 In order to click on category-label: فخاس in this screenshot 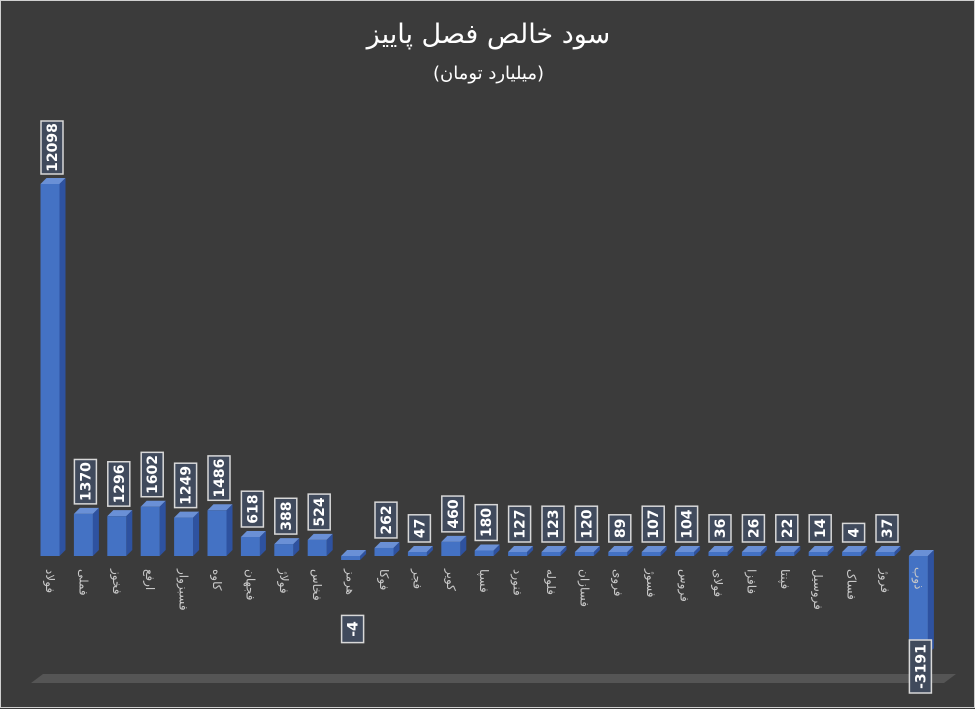, I will do `click(316, 585)`.